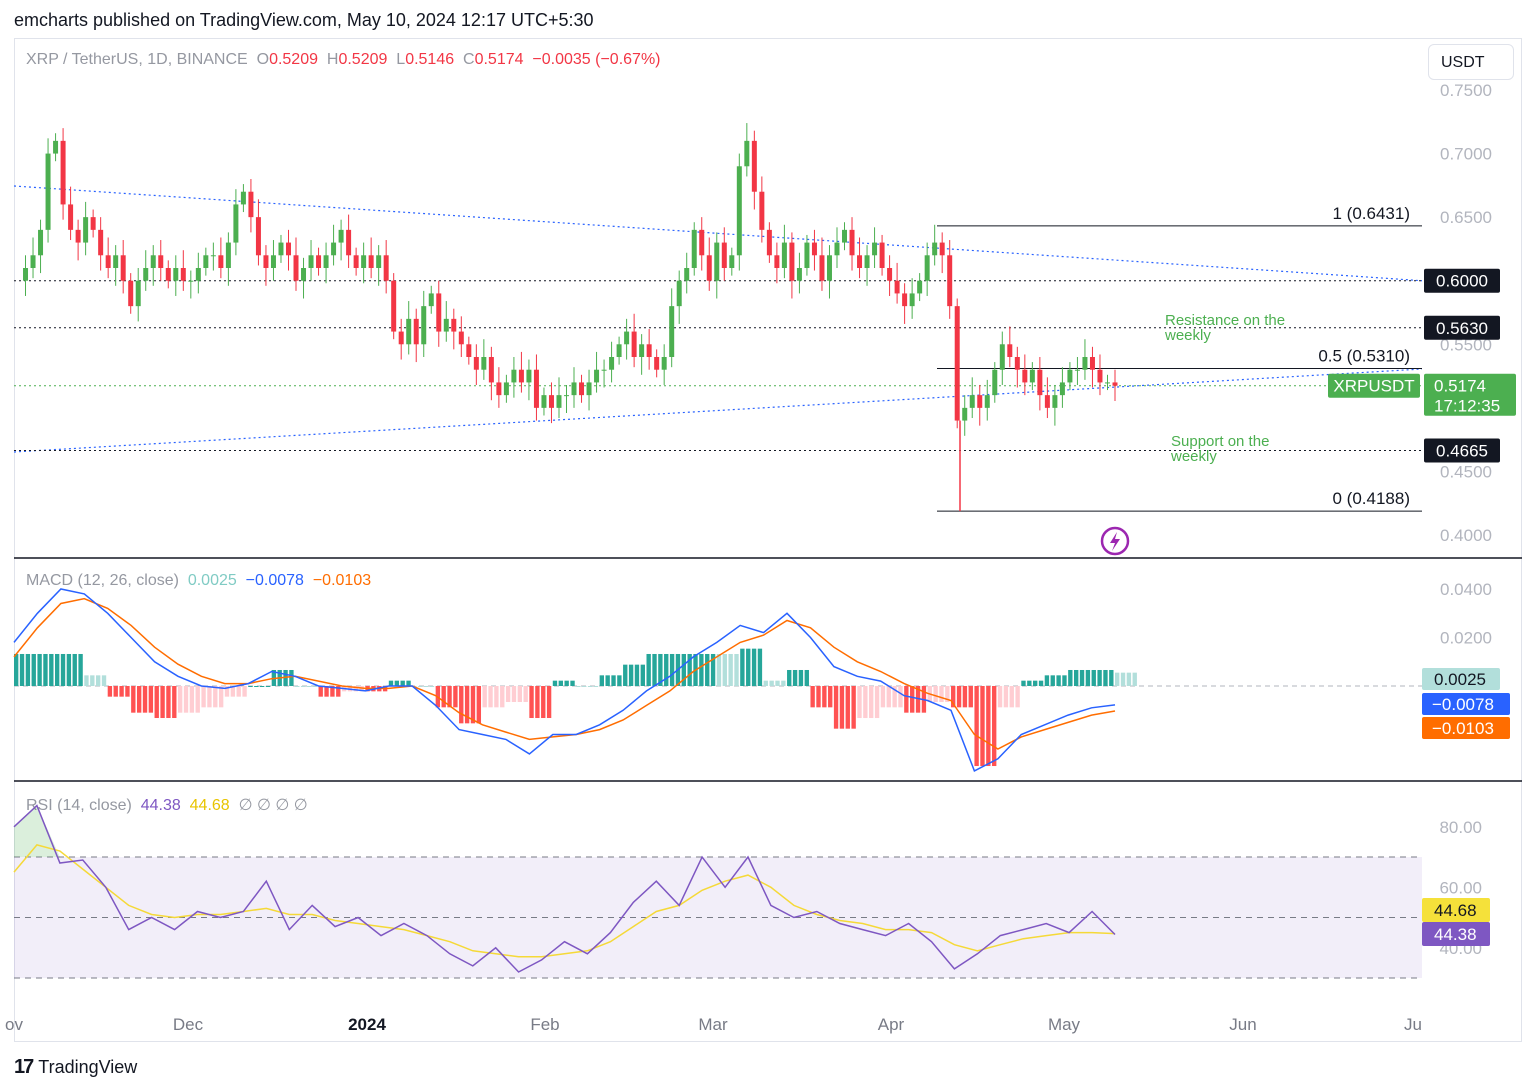  I want to click on currency-button: USDT, so click(1471, 62).